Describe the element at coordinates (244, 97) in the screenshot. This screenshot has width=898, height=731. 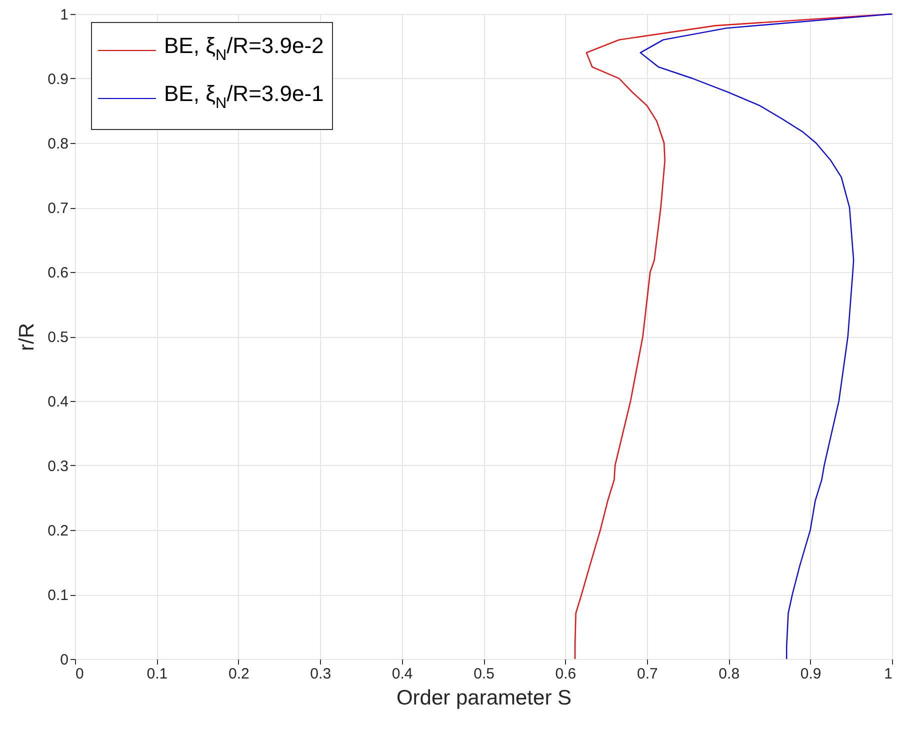
I see `legend-label: BE, ξ$_{N}$/R=3.9e-1` at that location.